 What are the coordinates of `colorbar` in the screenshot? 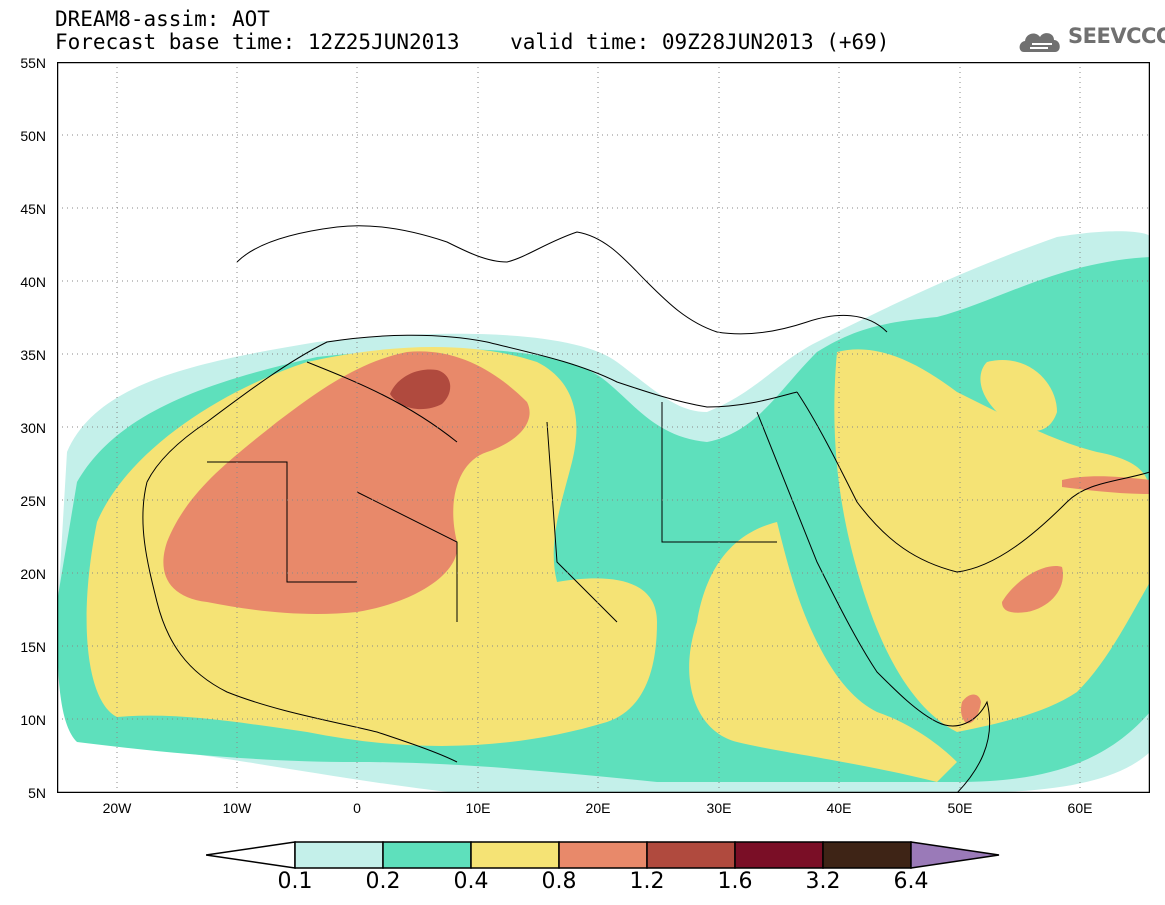 It's located at (603, 855).